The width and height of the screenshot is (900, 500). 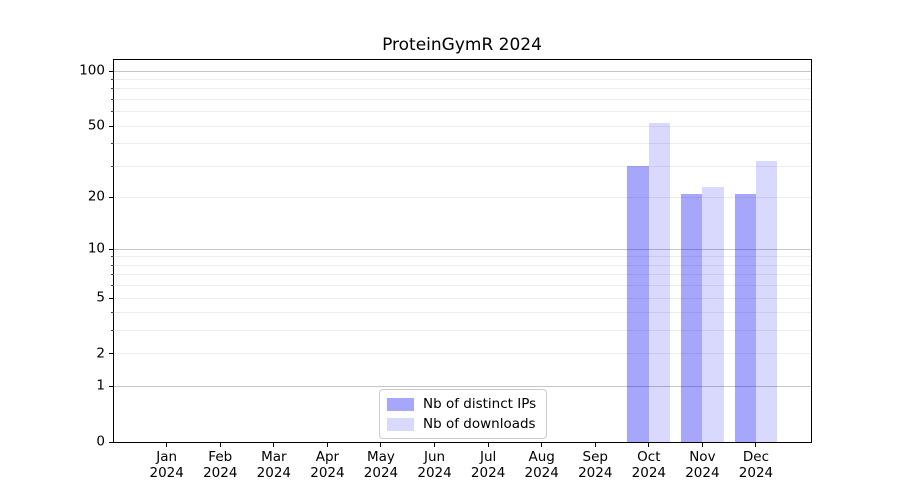 I want to click on y-tick-label: 100, so click(x=92, y=70).